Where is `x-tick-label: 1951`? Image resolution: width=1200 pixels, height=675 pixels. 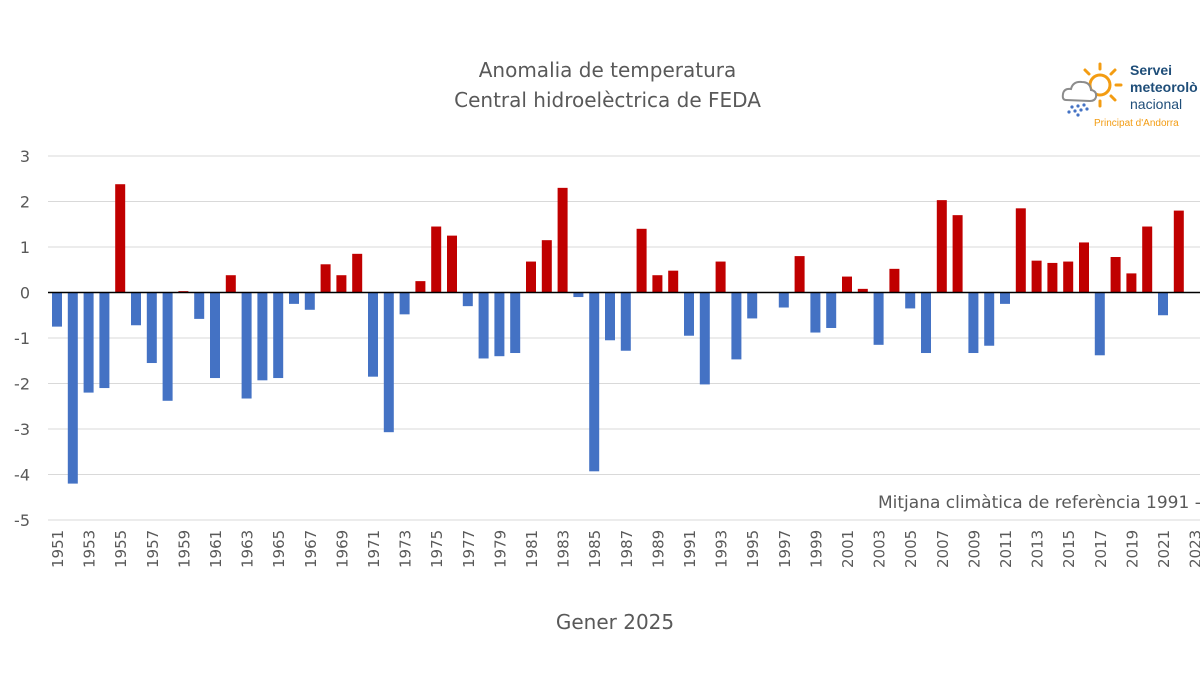
x-tick-label: 1951 is located at coordinates (58, 549).